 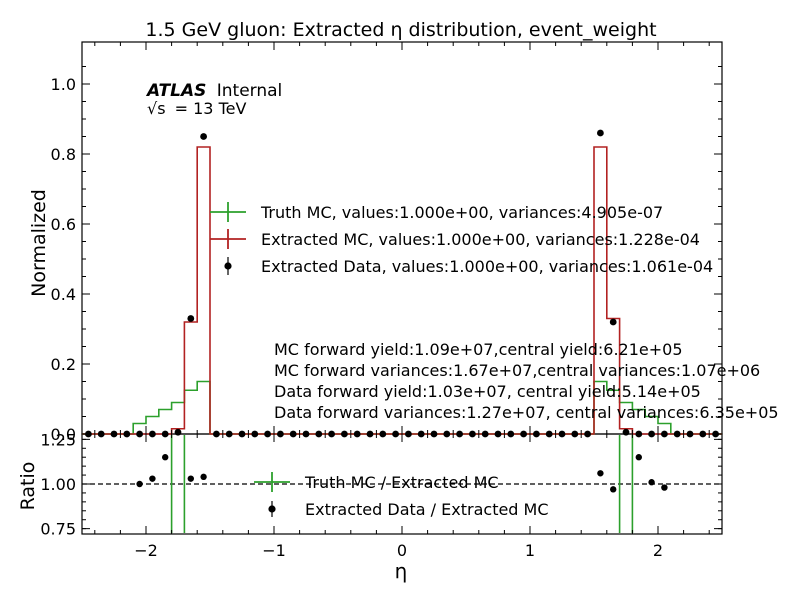 What do you see at coordinates (146, 550) in the screenshot?
I see `x-tick-label: −2` at bounding box center [146, 550].